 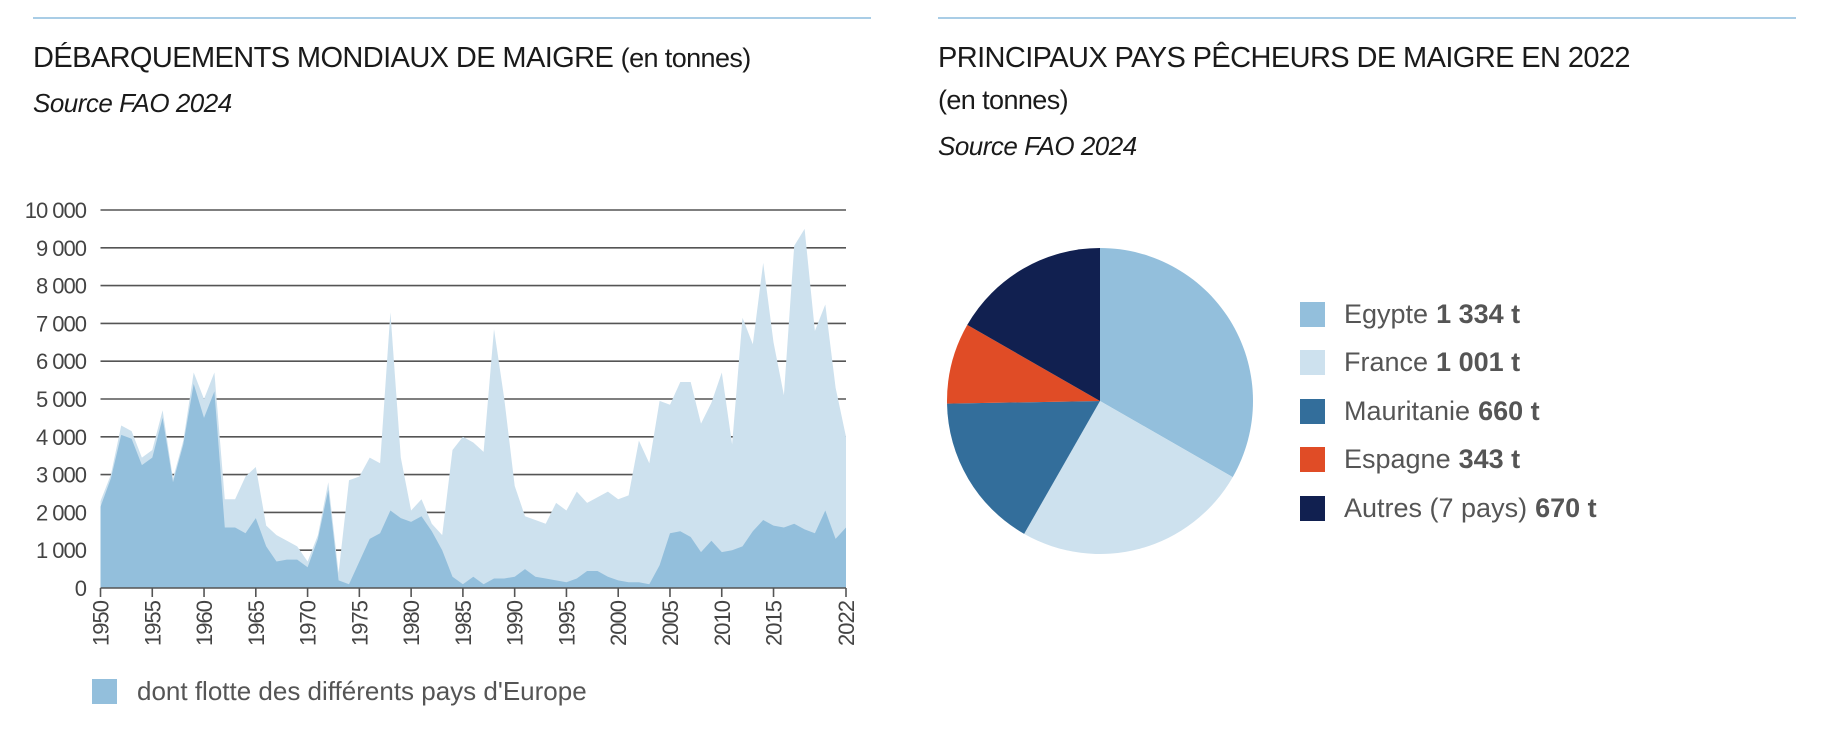 What do you see at coordinates (1176, 363) in the screenshot?
I see `pie-slice-egypte` at bounding box center [1176, 363].